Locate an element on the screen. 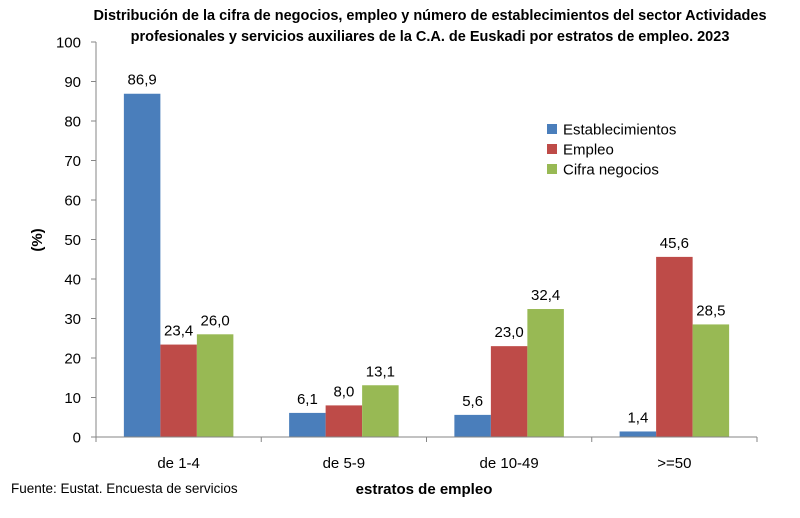 This screenshot has width=800, height=518. legend-label-1: Establecimientos is located at coordinates (619, 130).